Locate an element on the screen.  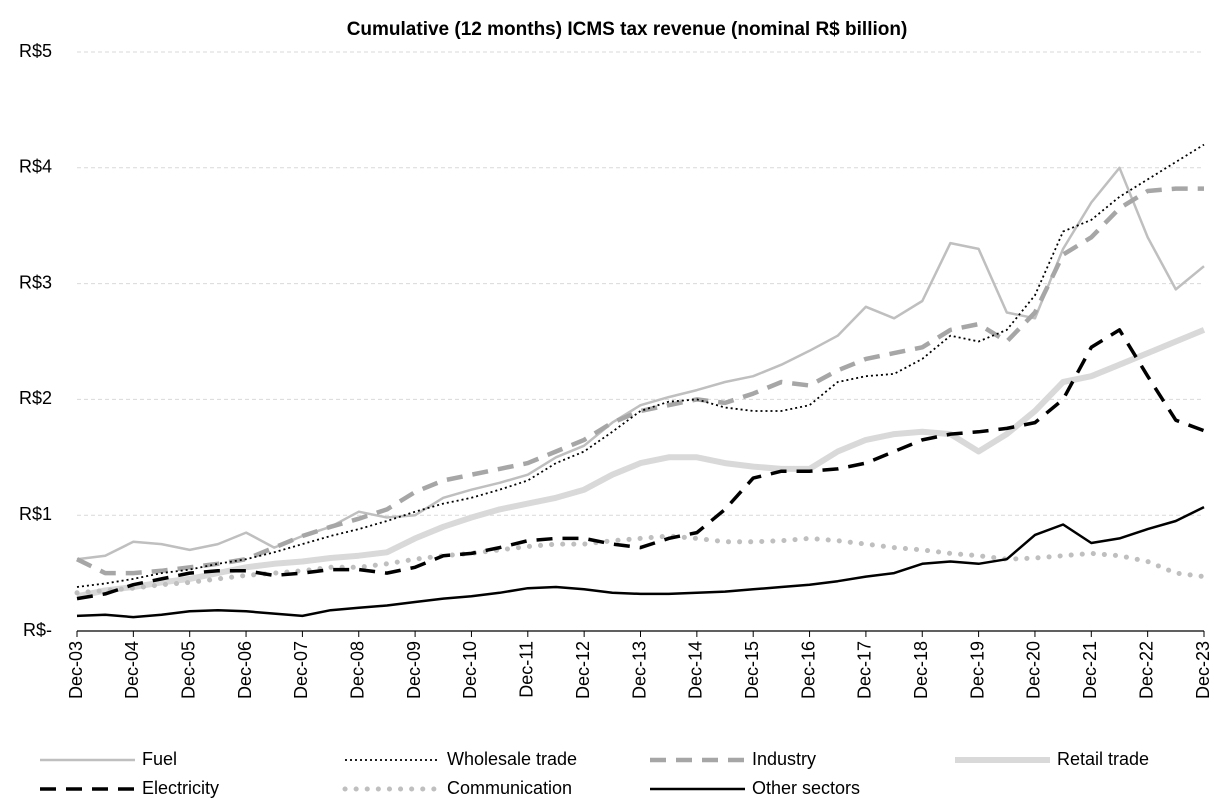
x-tick-label: Dec-22 is located at coordinates (1146, 670).